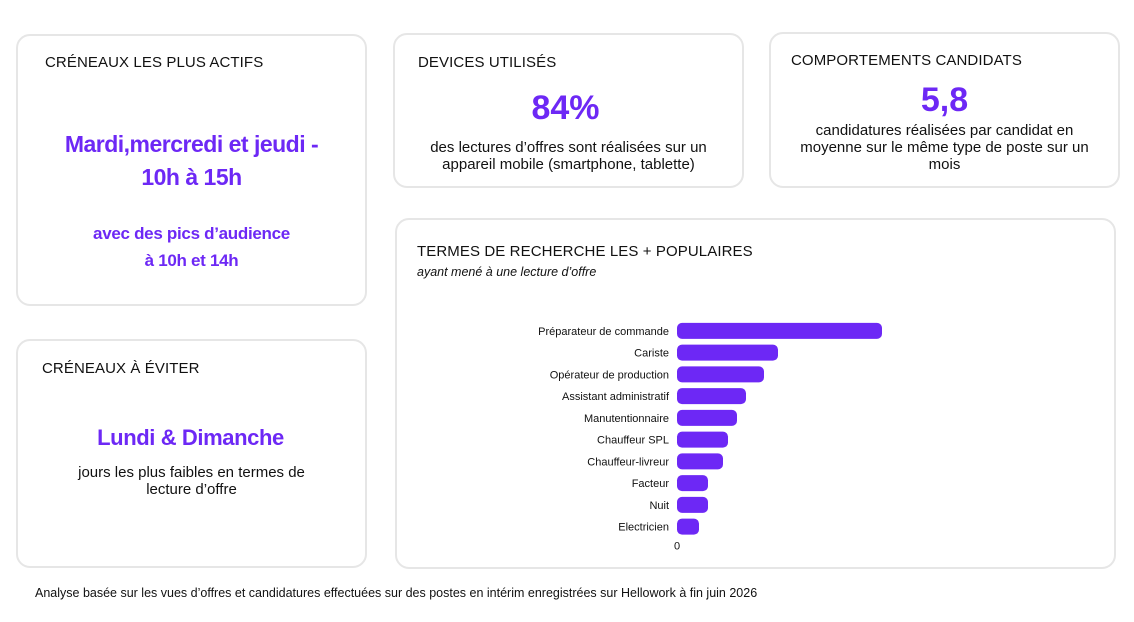  I want to click on devices-desc-line2: appareil mobile (smartphone, tablette), so click(568, 164).